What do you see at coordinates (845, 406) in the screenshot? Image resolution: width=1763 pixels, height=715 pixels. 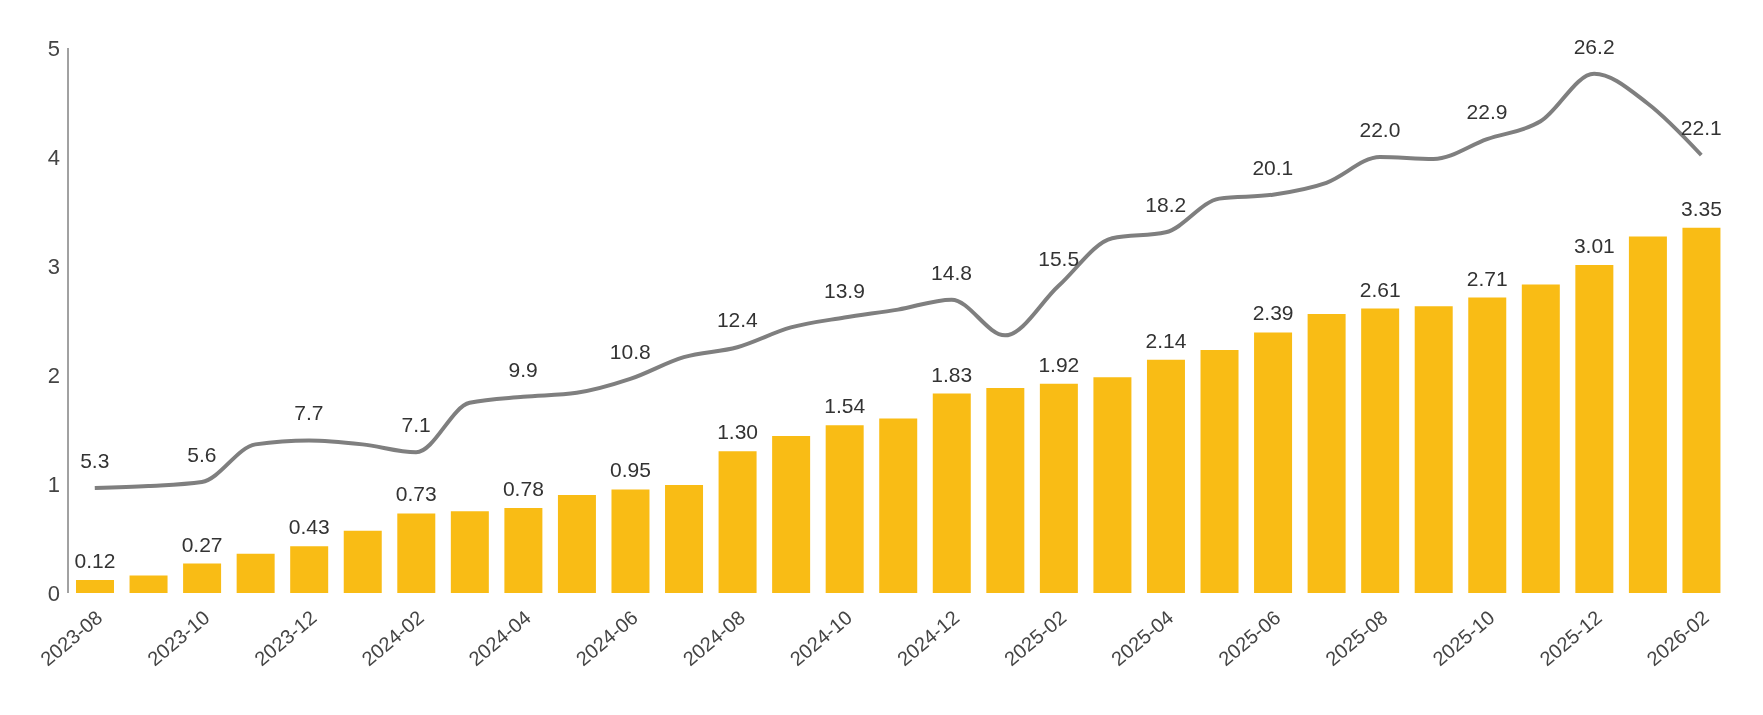 I see `data-label: 1.54` at bounding box center [845, 406].